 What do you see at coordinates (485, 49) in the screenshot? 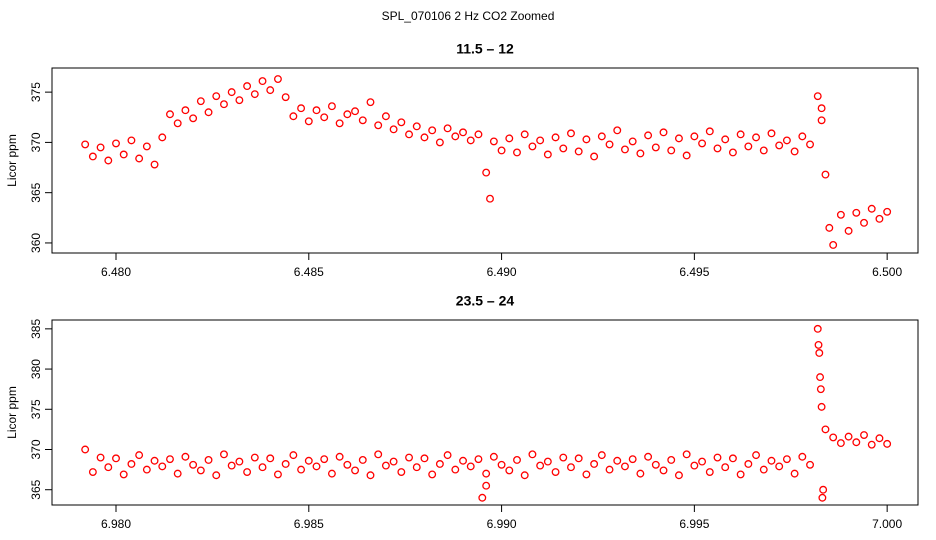
I see `panel-title: 11.5 – 12` at bounding box center [485, 49].